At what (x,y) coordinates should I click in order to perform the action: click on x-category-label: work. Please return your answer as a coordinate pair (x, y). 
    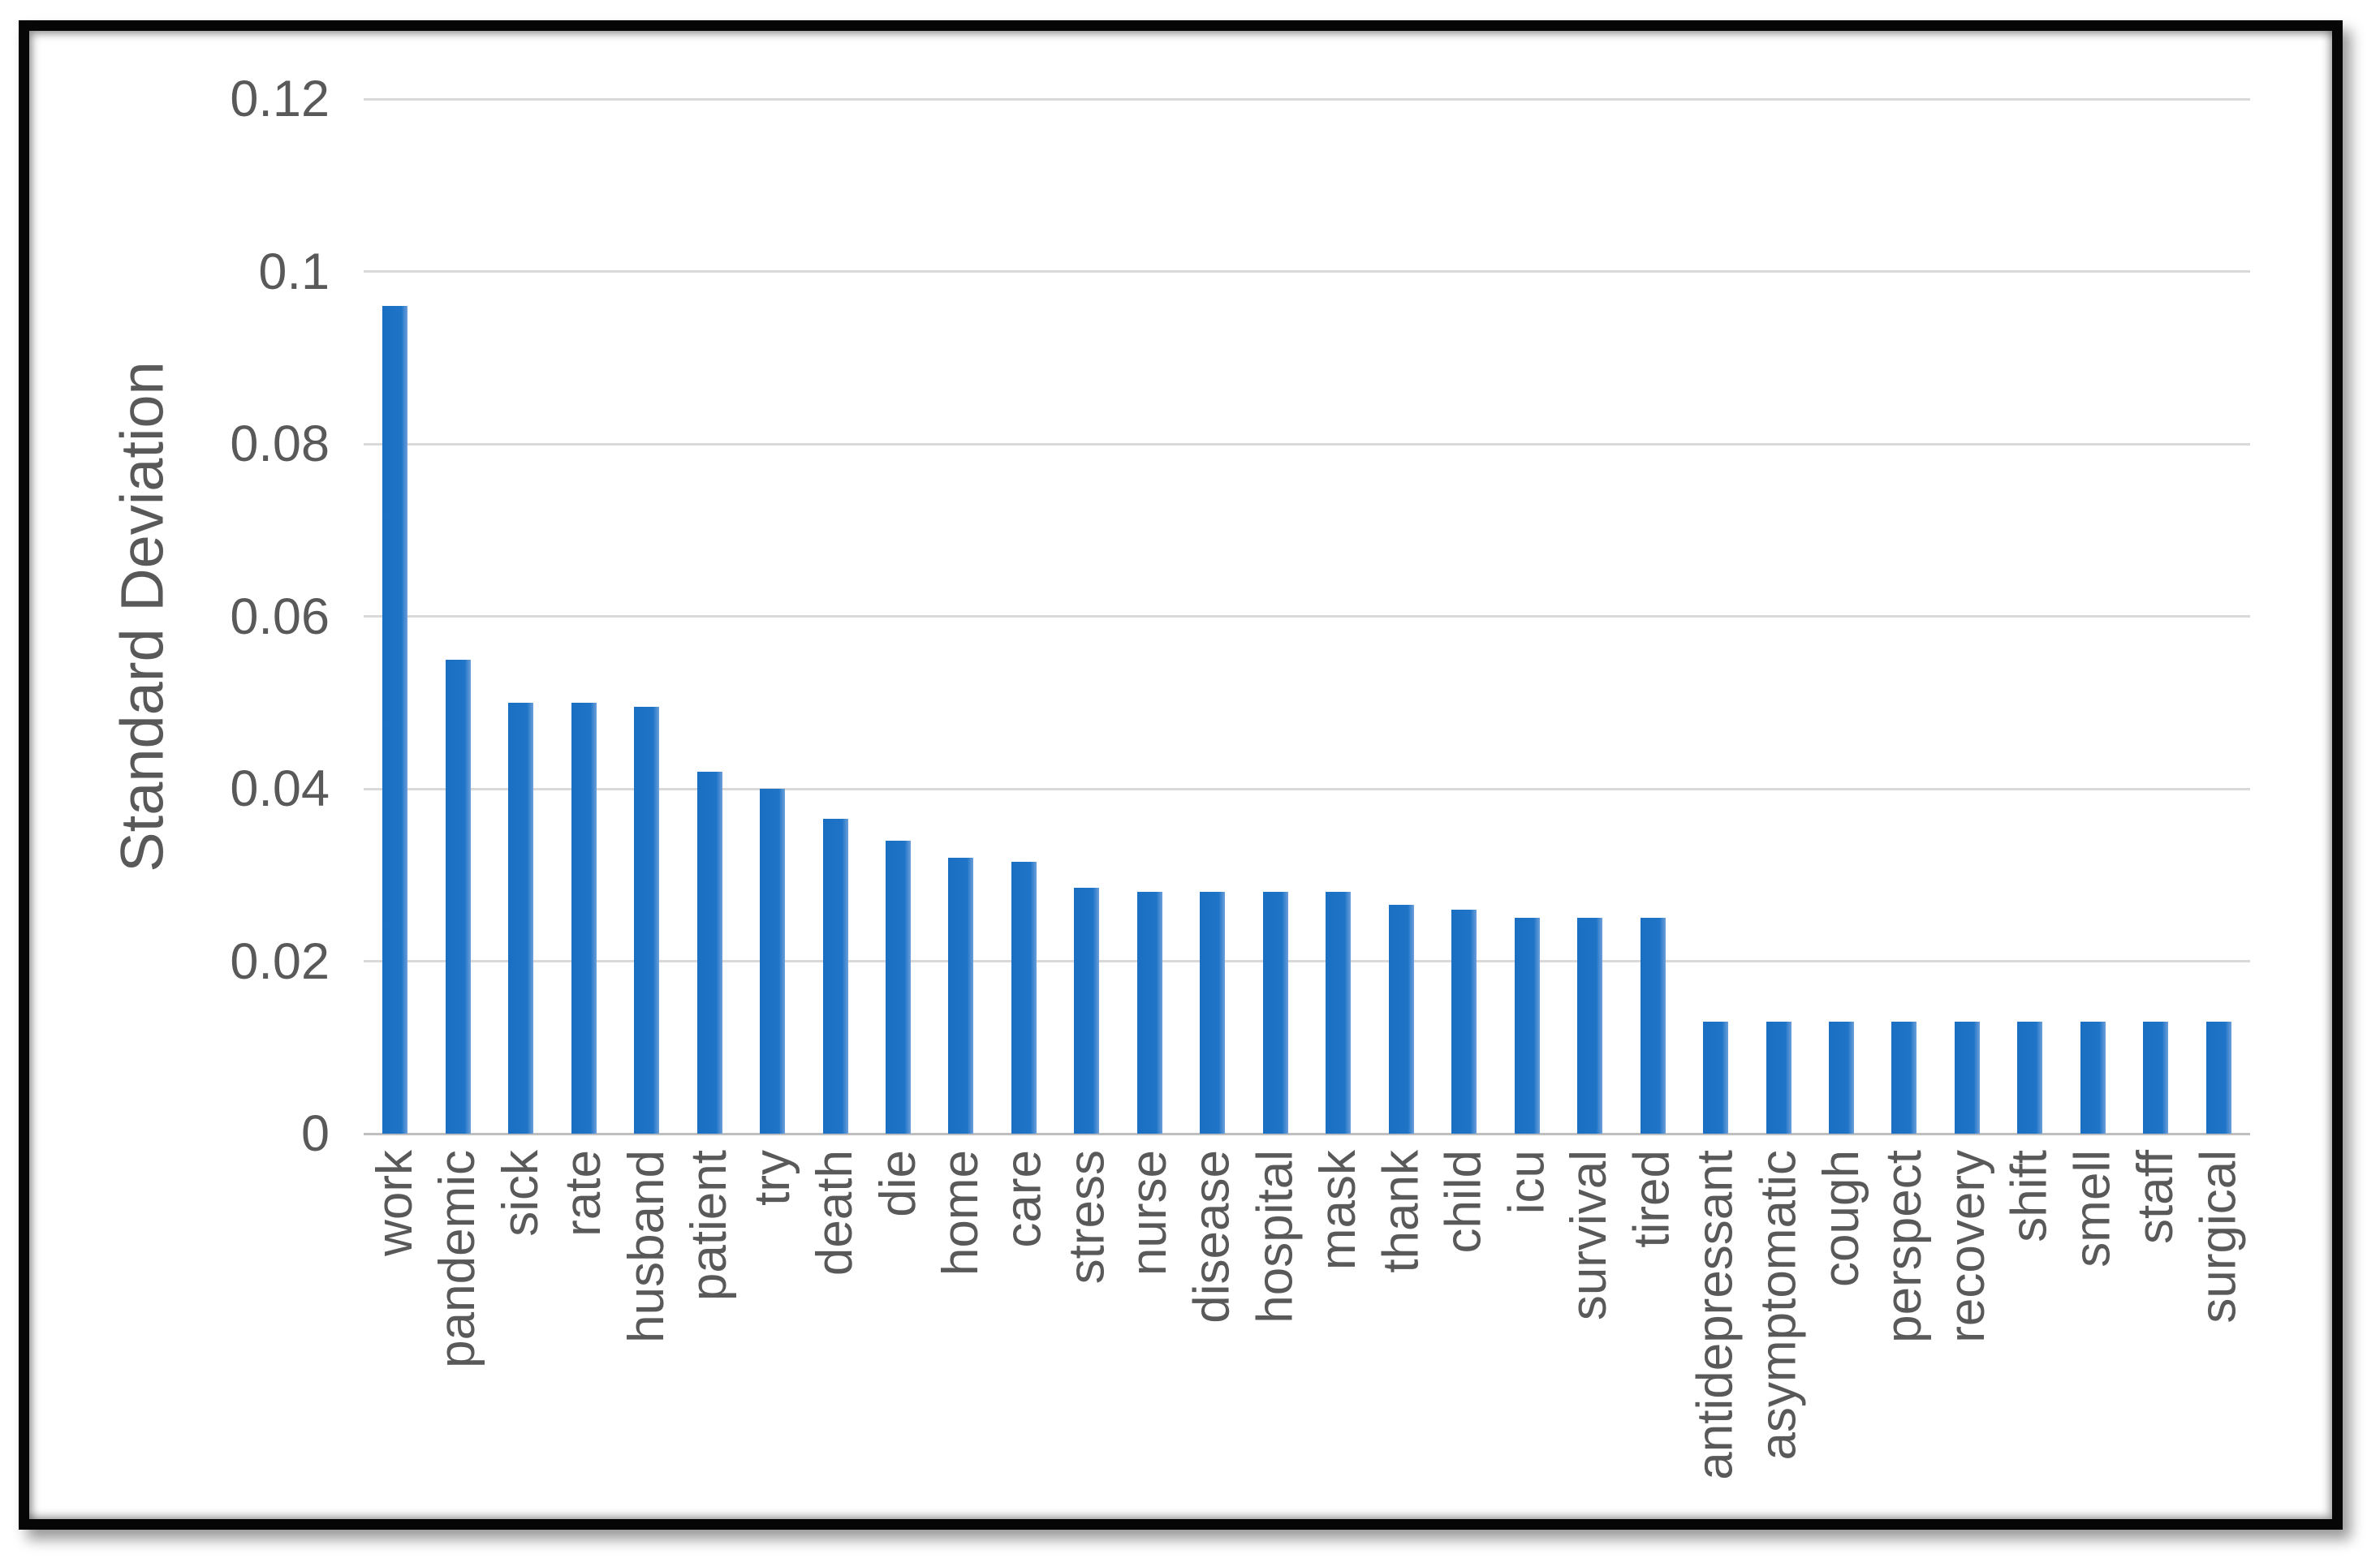
    Looking at the image, I should click on (395, 1203).